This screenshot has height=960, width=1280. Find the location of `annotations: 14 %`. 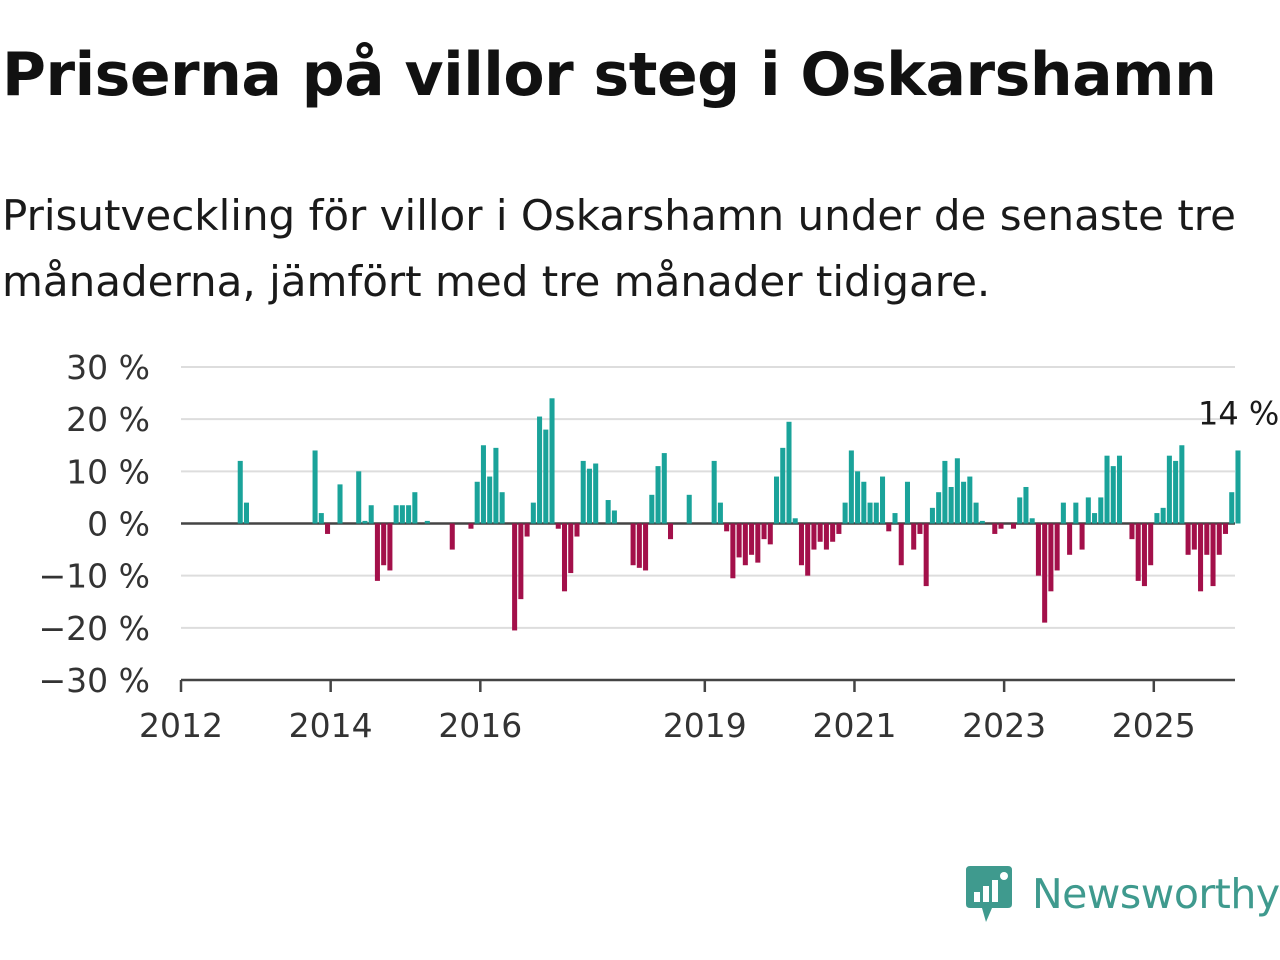

annotations: 14 % is located at coordinates (1238, 413).